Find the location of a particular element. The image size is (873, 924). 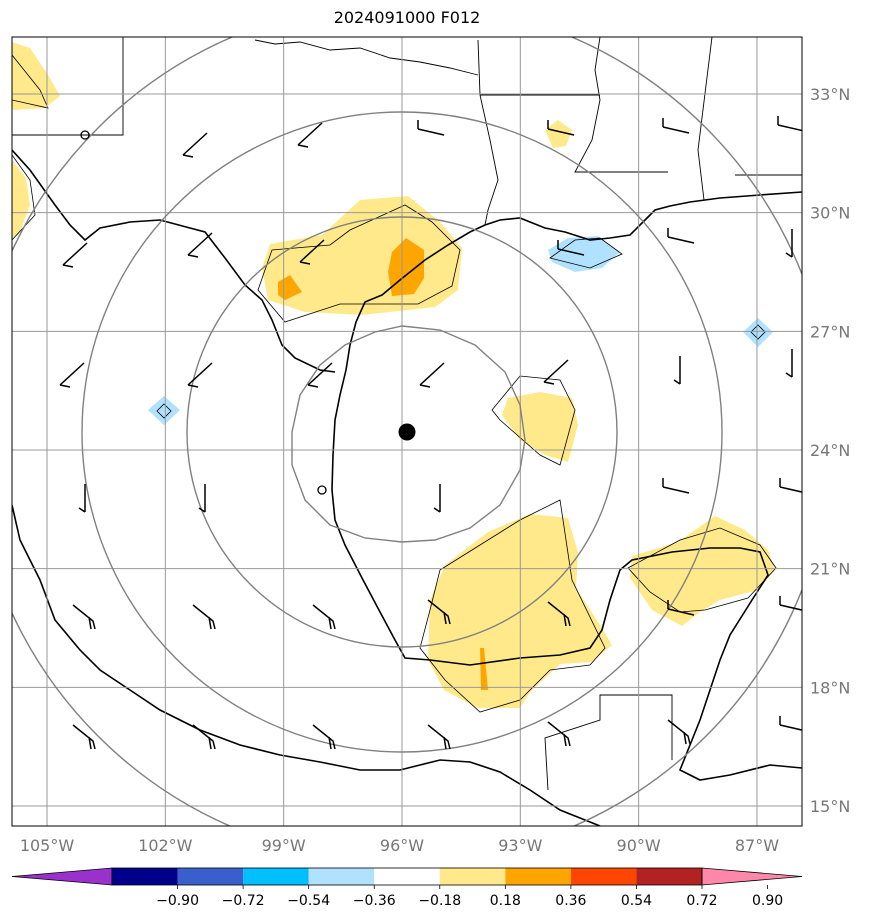

border-nm-tx is located at coordinates (68, 86).